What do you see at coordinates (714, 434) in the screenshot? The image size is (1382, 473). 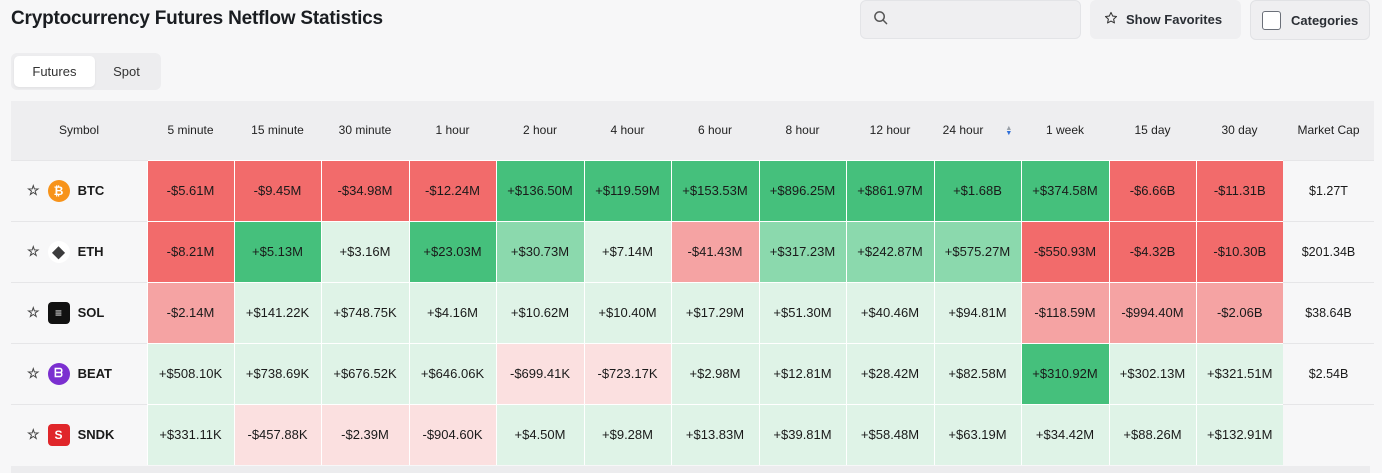 I see `netflow-cell: +$13.83M` at bounding box center [714, 434].